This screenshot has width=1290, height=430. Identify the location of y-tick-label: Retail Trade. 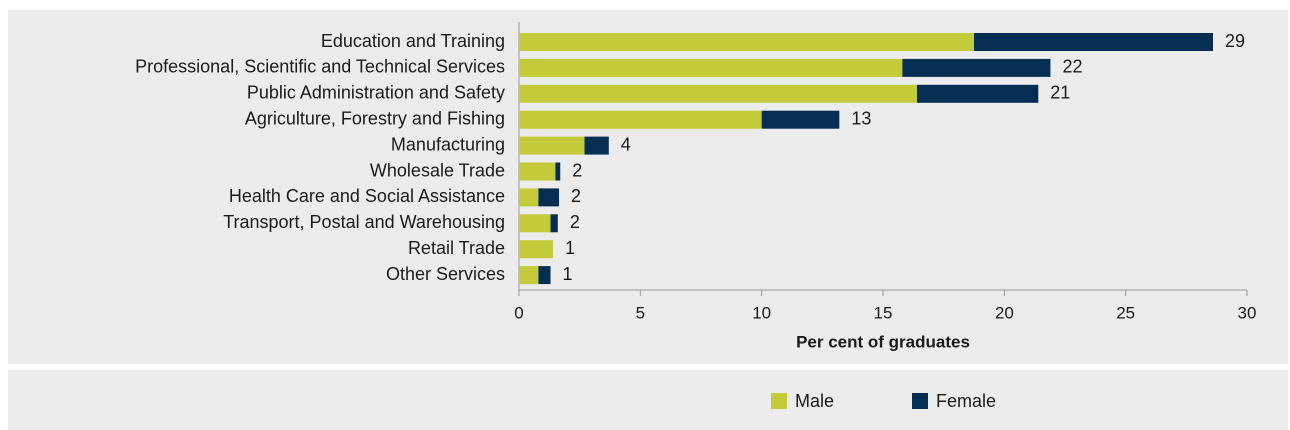
(456, 248).